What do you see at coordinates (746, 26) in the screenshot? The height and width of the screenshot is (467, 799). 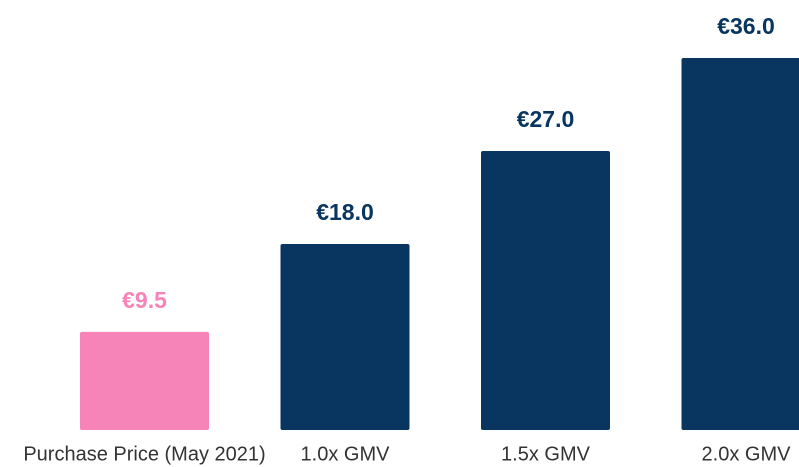 I see `value-label: €36.0` at bounding box center [746, 26].